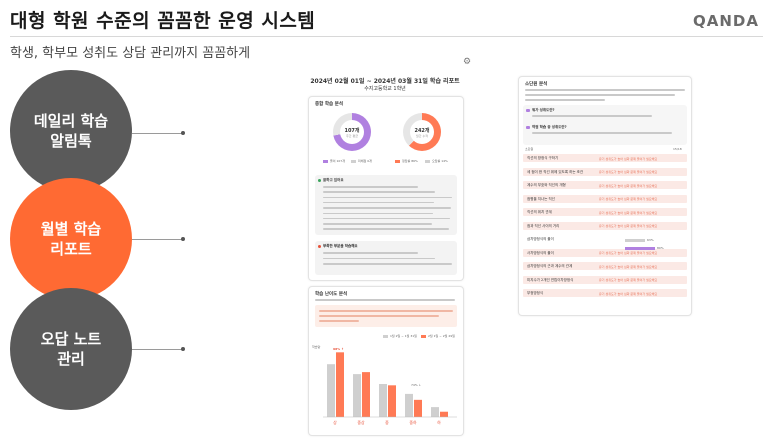  I want to click on weakness-box: 부족한 부분을 학습해요, so click(386, 258).